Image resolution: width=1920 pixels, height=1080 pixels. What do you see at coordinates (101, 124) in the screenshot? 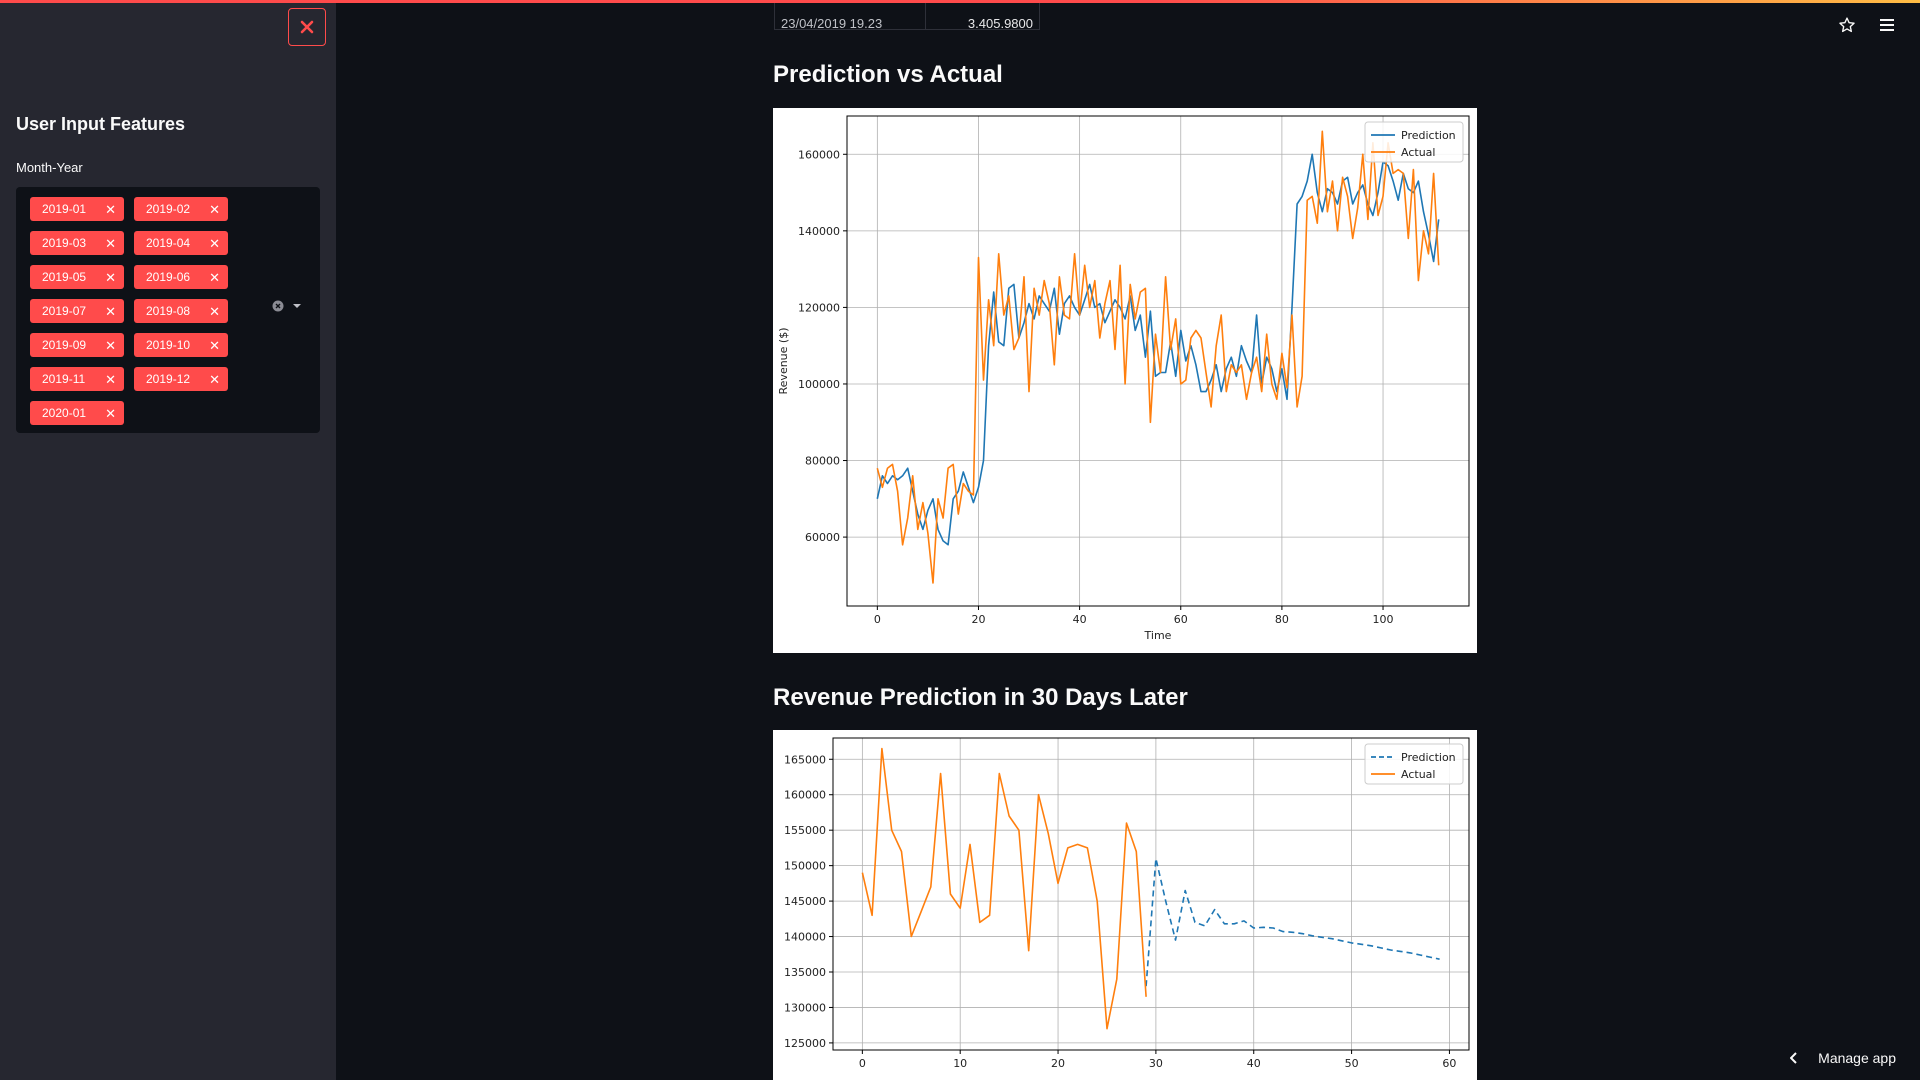
I see `sidebar-title: User Input Features` at bounding box center [101, 124].